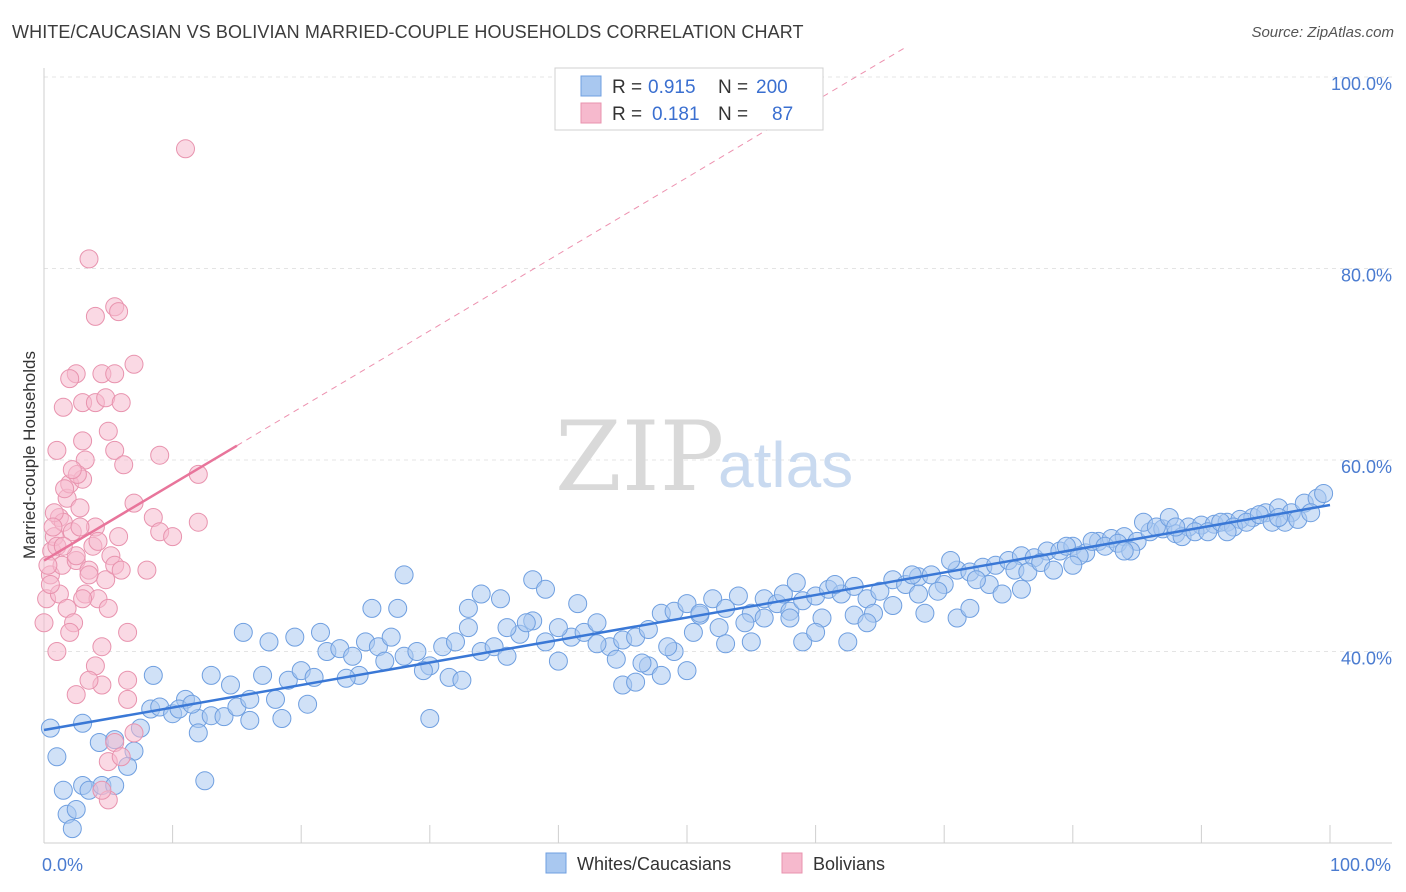 The height and width of the screenshot is (892, 1406). What do you see at coordinates (1361, 371) in the screenshot?
I see `y-tick-labels: 40.0% 60.0% 80.0% 100.0%` at bounding box center [1361, 371].